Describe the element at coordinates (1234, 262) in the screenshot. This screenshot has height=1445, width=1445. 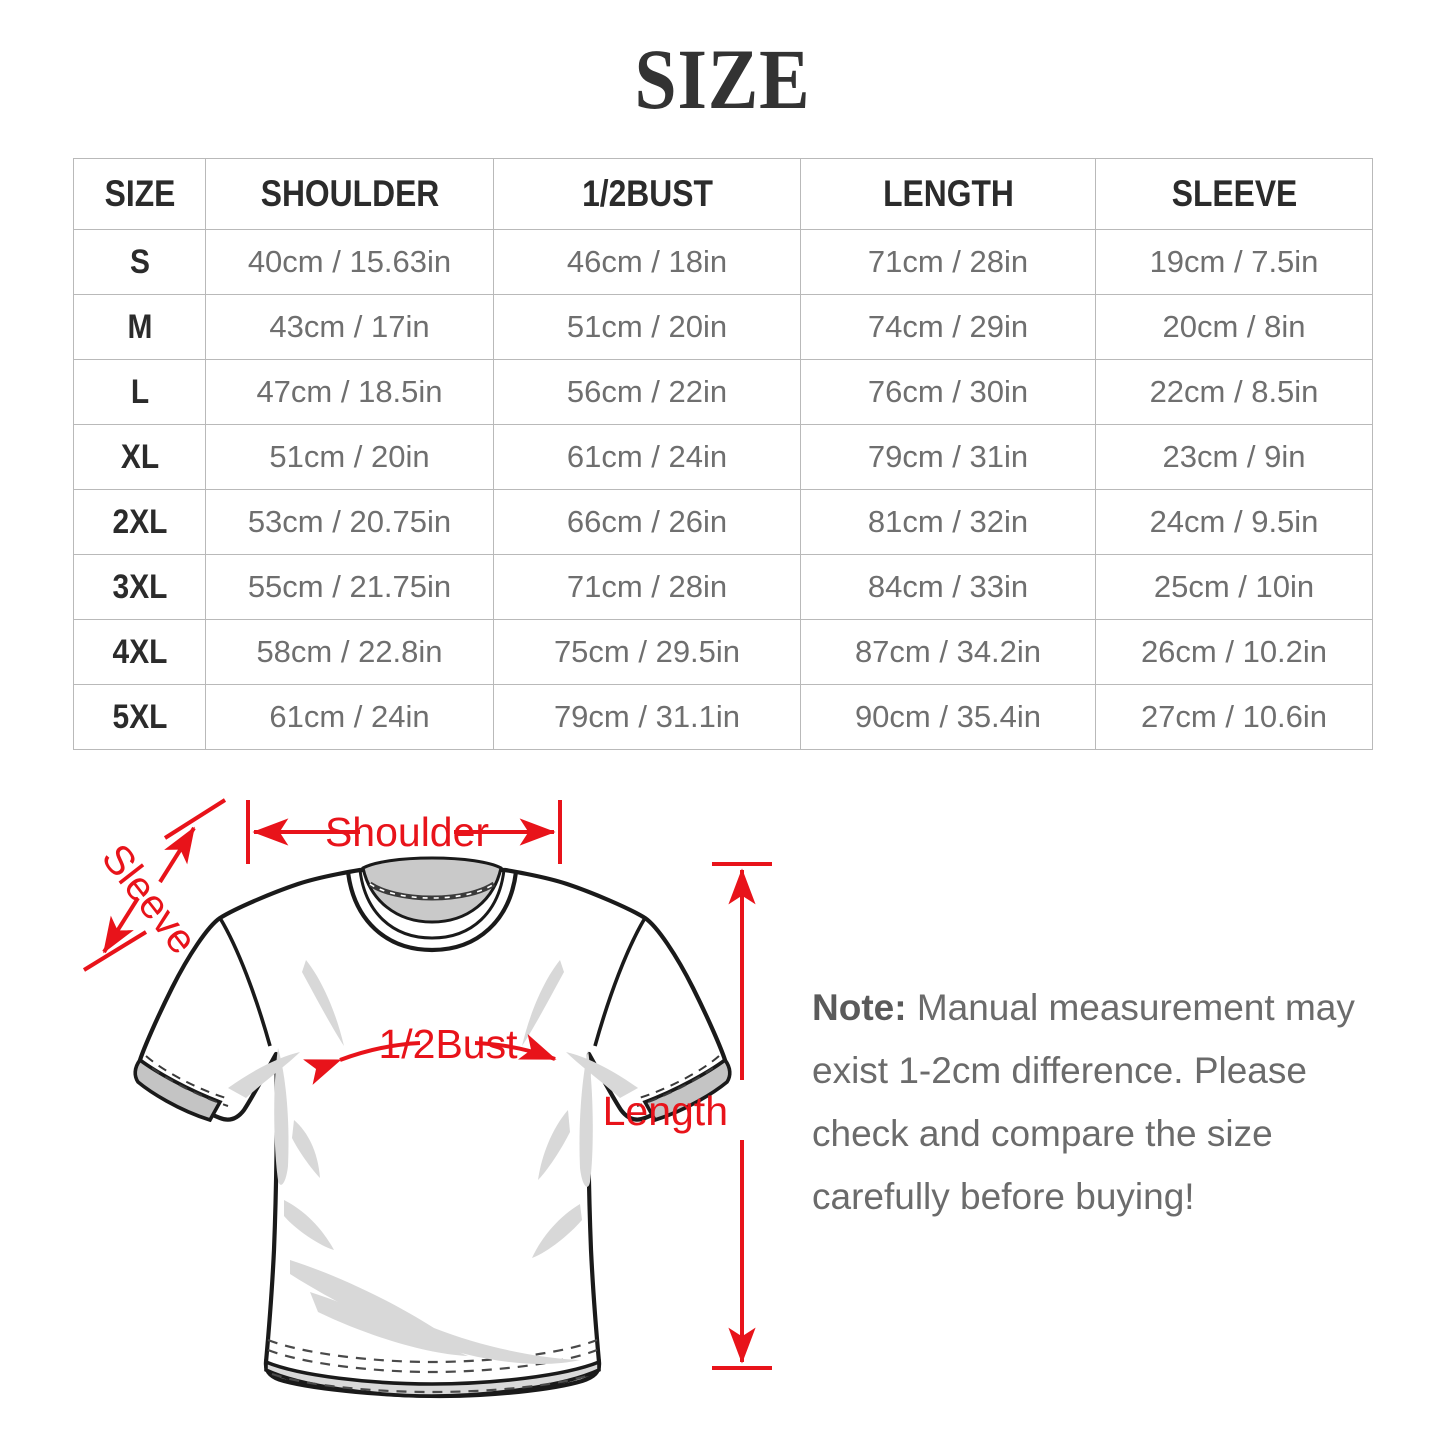
I see `cell-sleeve: 19cm / 7.5in` at that location.